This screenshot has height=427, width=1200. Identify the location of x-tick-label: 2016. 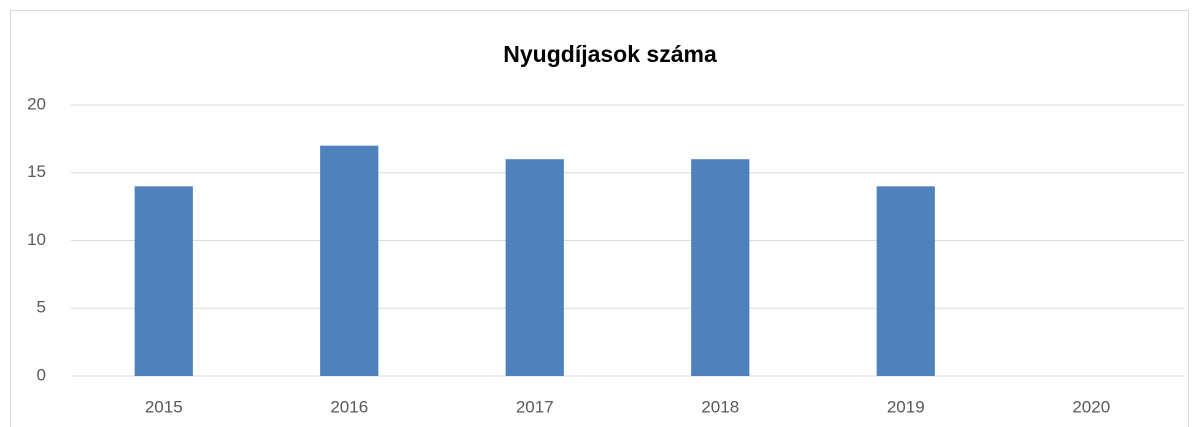
(349, 406).